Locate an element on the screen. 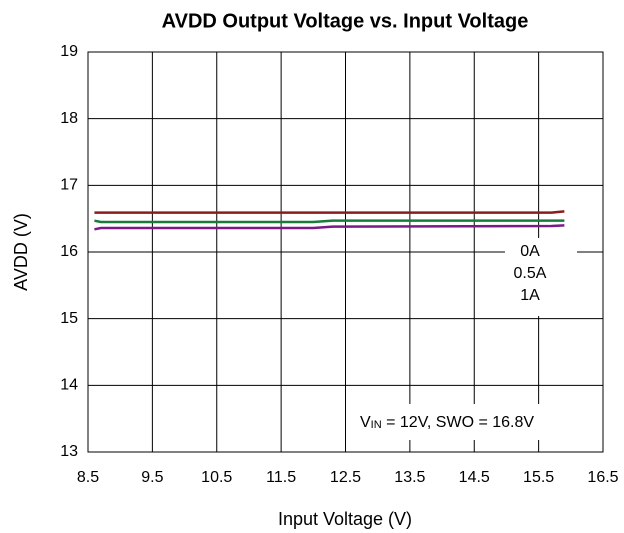 The height and width of the screenshot is (533, 624). x-axis-label: Input Voltage (V) is located at coordinates (345, 519).